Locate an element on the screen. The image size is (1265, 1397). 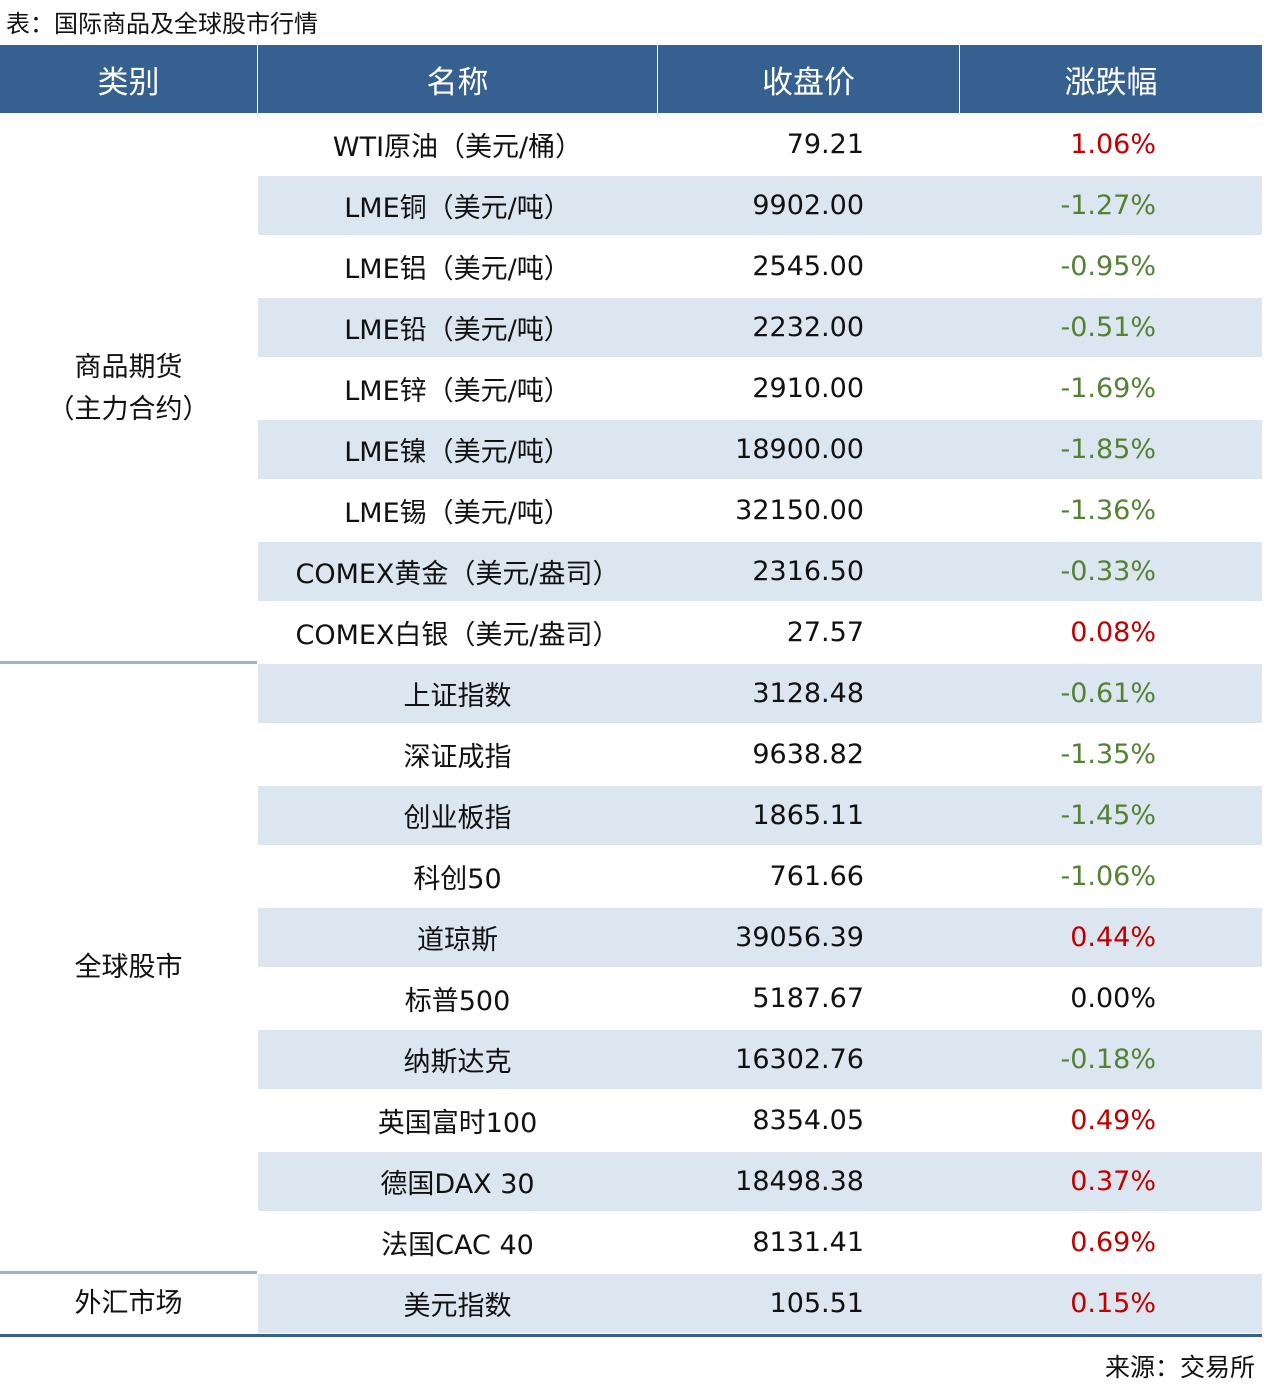
price-cell: 18900.00 is located at coordinates (799, 449).